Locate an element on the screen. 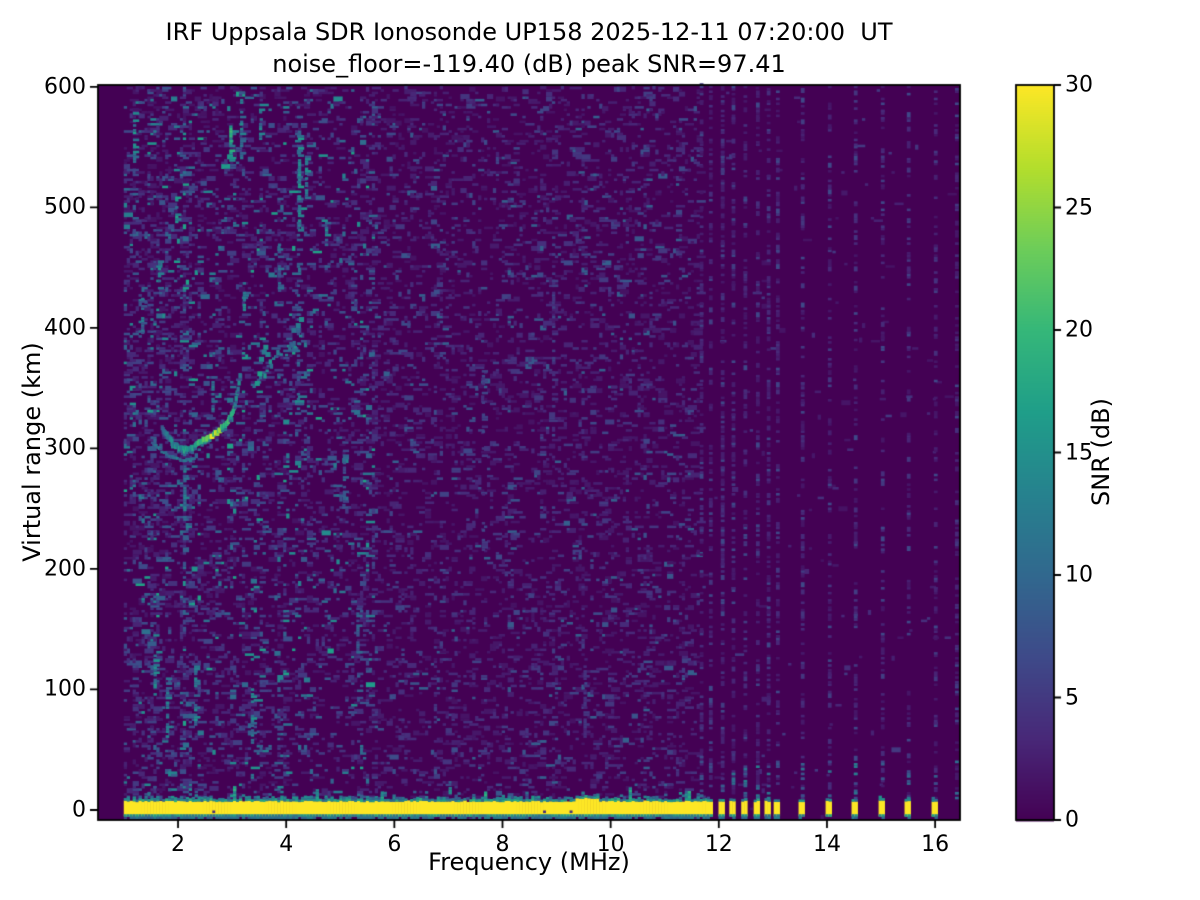 This screenshot has height=900, width=1200. x-tick-label: 8 is located at coordinates (502, 844).